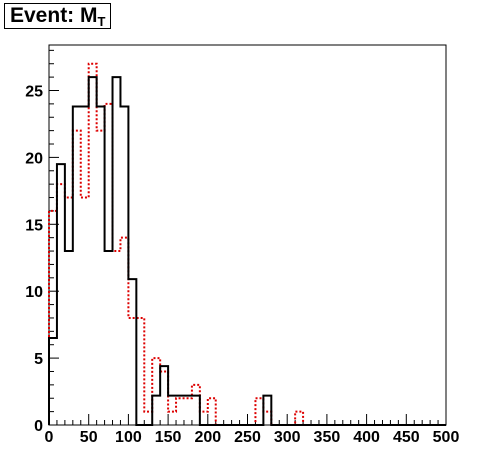  What do you see at coordinates (327, 437) in the screenshot?
I see `x-tick-label: 350` at bounding box center [327, 437].